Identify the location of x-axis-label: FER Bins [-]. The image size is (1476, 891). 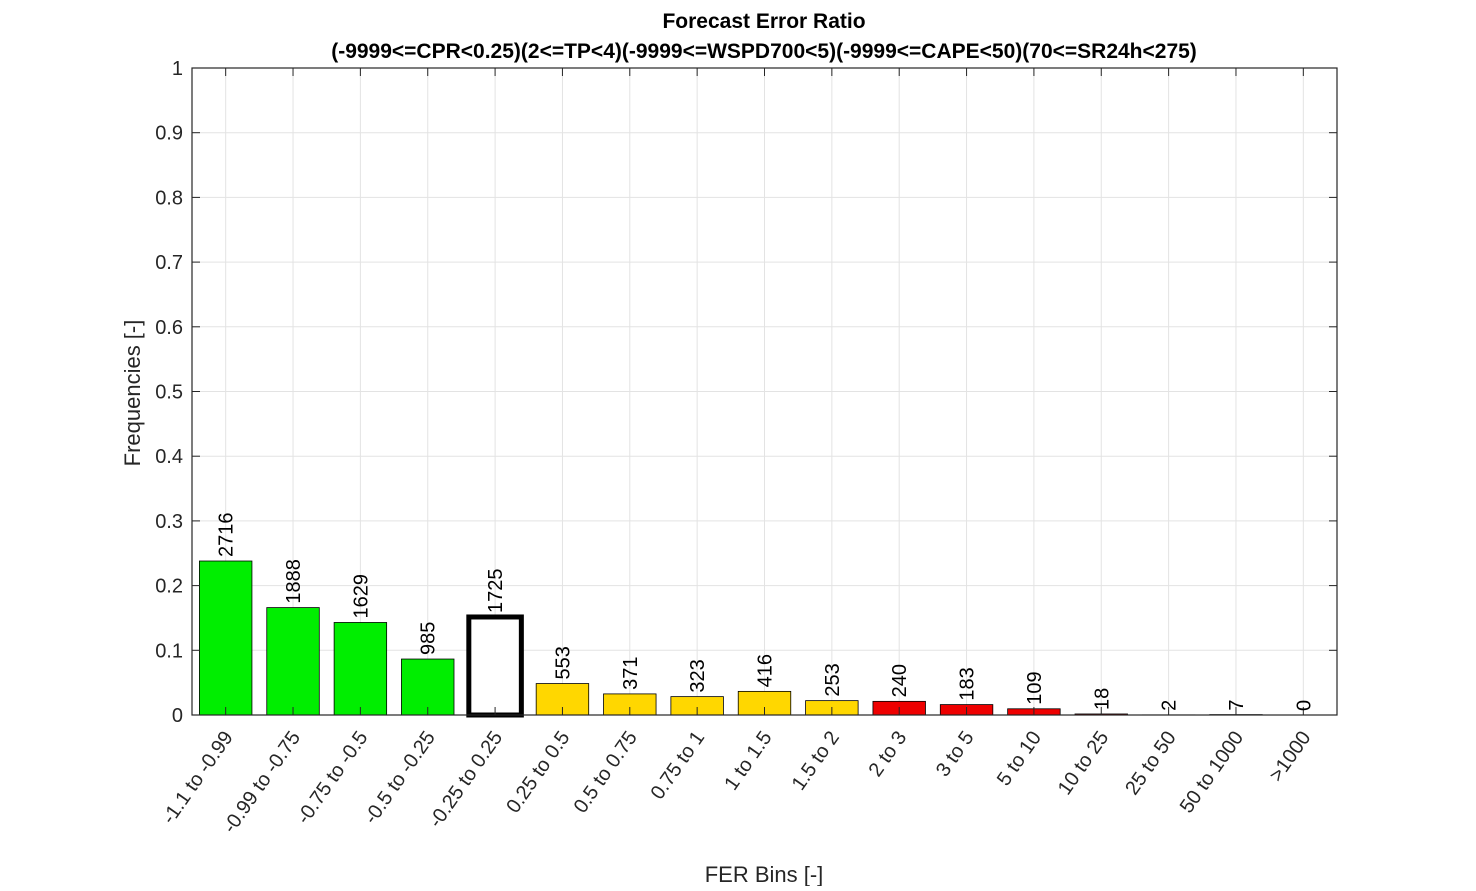
(764, 874).